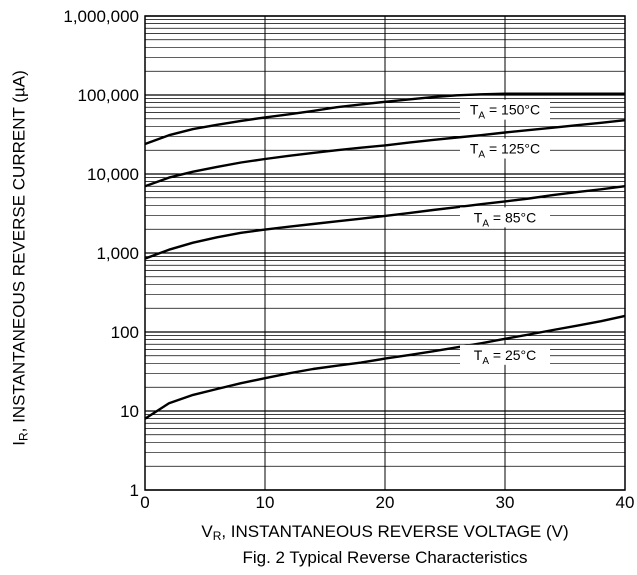  What do you see at coordinates (385, 532) in the screenshot?
I see `x-axis-label: VR, INSTANTANEOUS REVERSE VOLTAGE (V)` at bounding box center [385, 532].